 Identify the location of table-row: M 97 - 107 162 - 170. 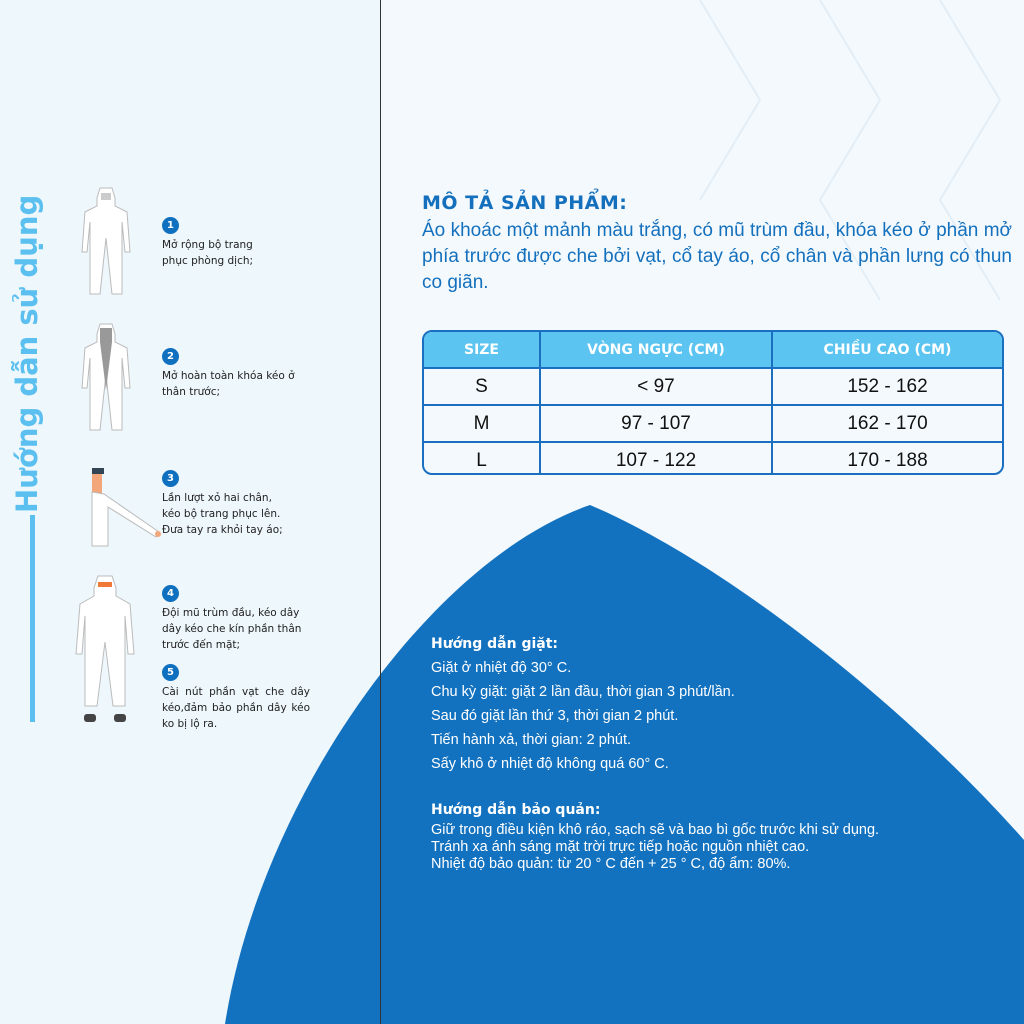
(713, 422).